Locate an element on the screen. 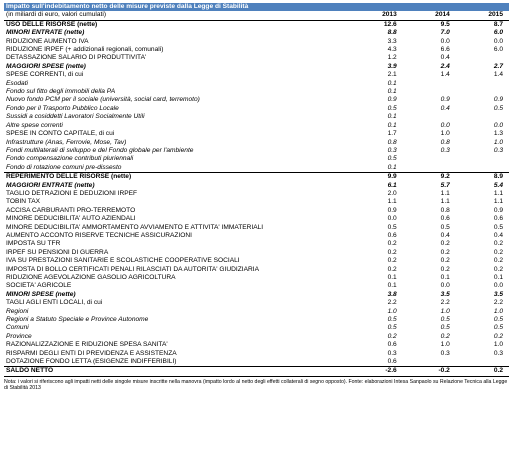 This screenshot has width=512, height=476. table-row: IMPOSTA SU TFR 0.2 0.2 0.2 is located at coordinates (256, 244).